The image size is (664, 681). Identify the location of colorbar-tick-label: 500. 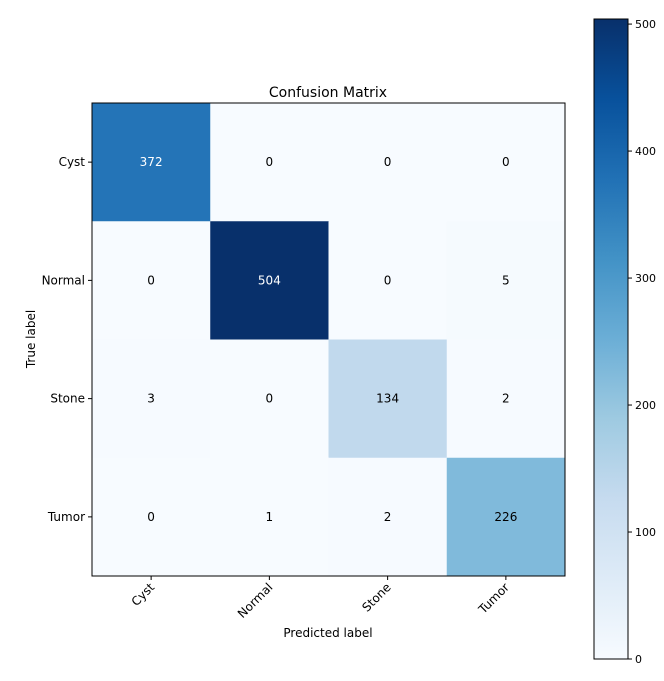
(645, 24).